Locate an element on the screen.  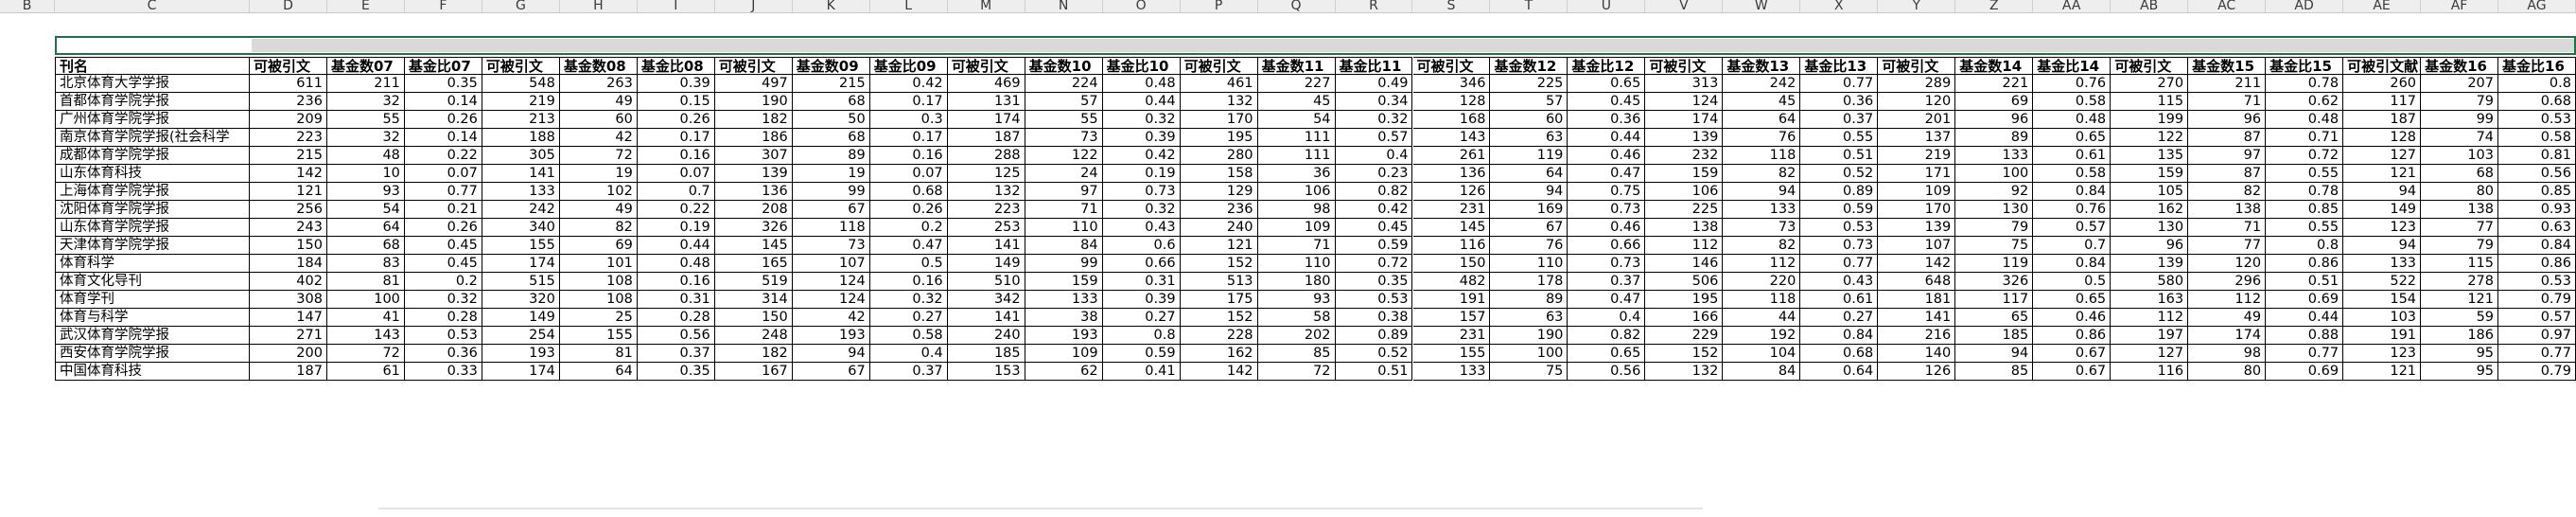
value-cell: 120 is located at coordinates (2227, 264).